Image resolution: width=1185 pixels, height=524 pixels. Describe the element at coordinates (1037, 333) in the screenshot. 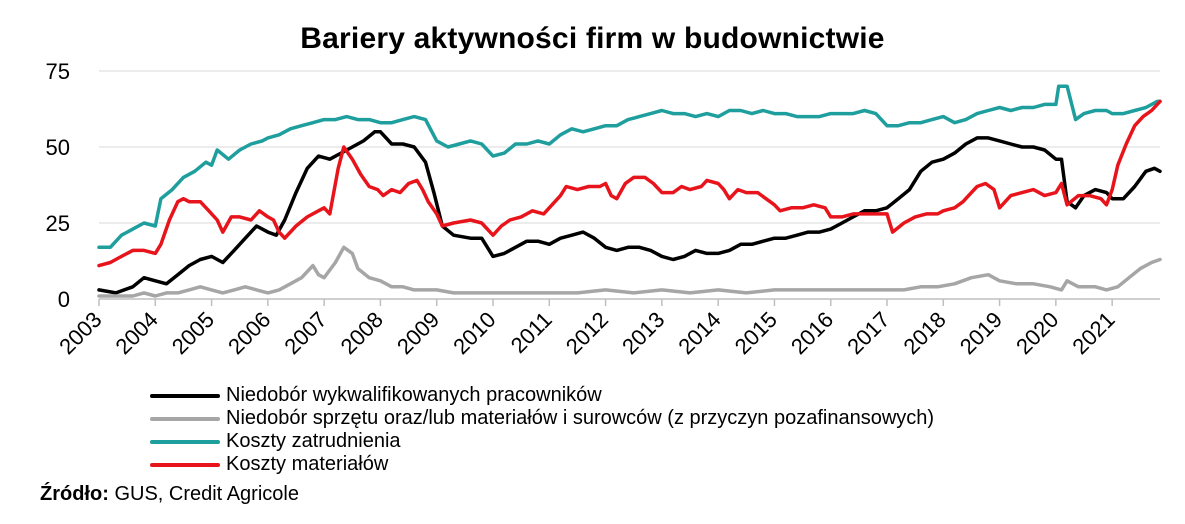

I see `x-tick-label: 2020` at that location.